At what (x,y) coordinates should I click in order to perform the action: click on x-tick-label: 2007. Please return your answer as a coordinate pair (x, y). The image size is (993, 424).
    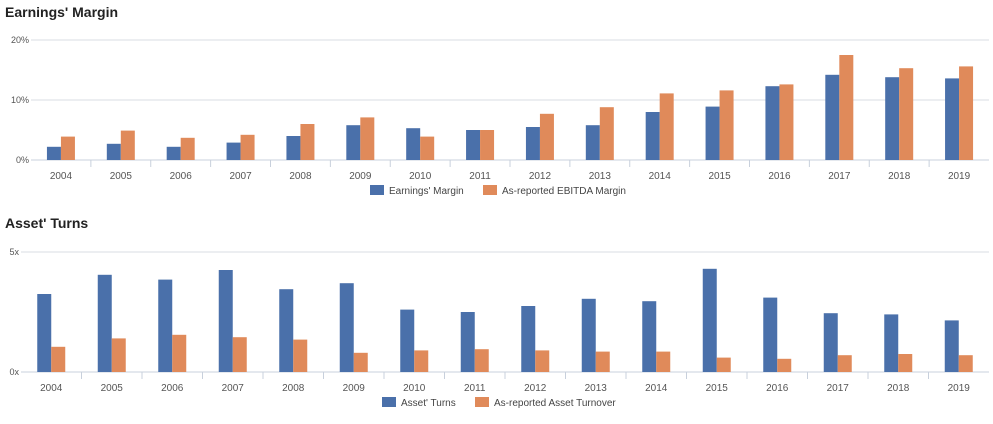
    Looking at the image, I should click on (233, 388).